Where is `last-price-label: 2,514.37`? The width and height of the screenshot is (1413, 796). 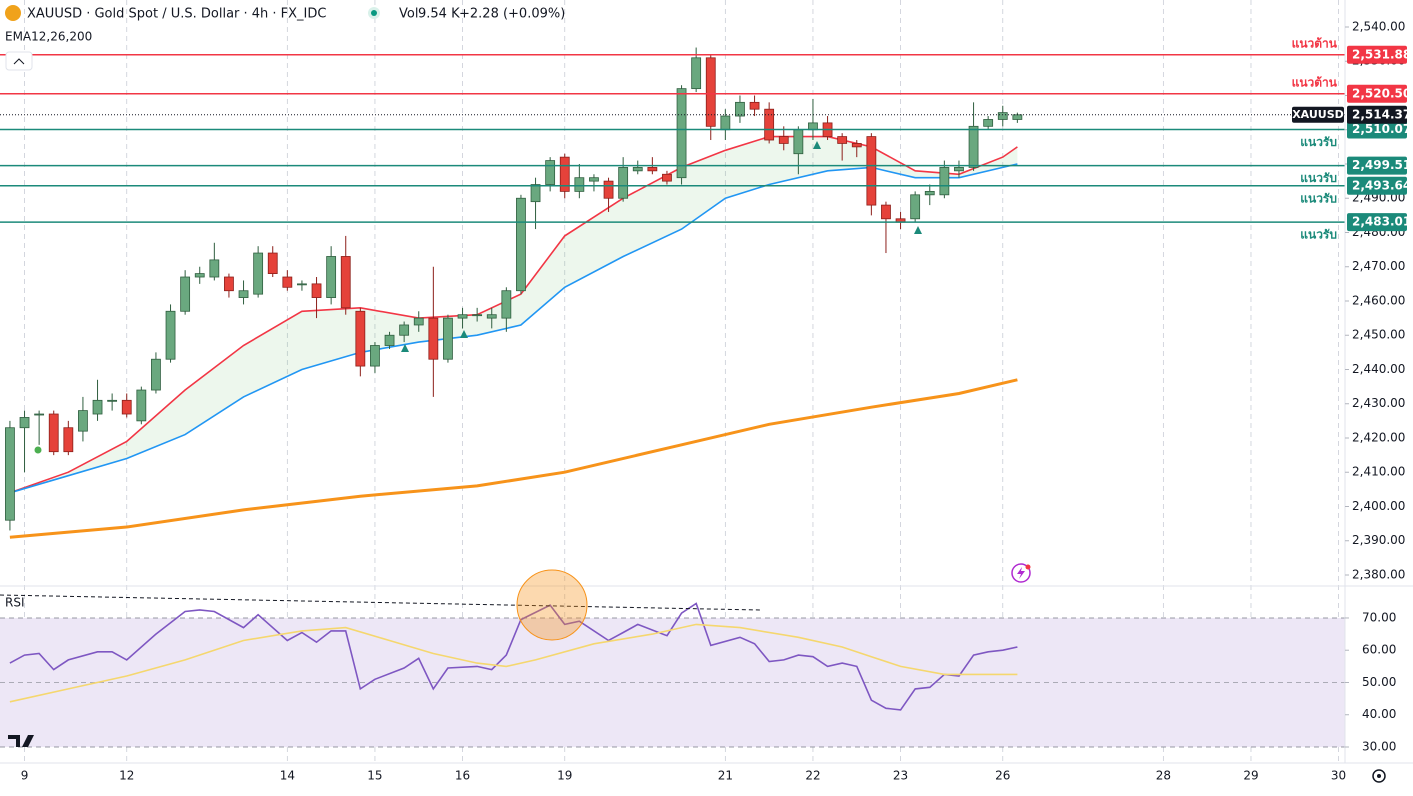 last-price-label: 2,514.37 is located at coordinates (1381, 114).